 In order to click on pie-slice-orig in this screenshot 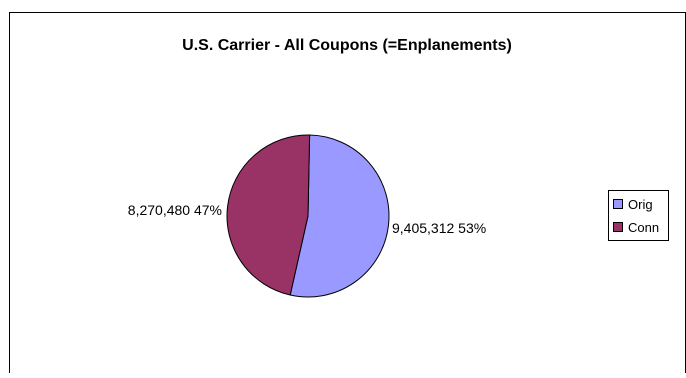, I will do `click(339, 216)`.